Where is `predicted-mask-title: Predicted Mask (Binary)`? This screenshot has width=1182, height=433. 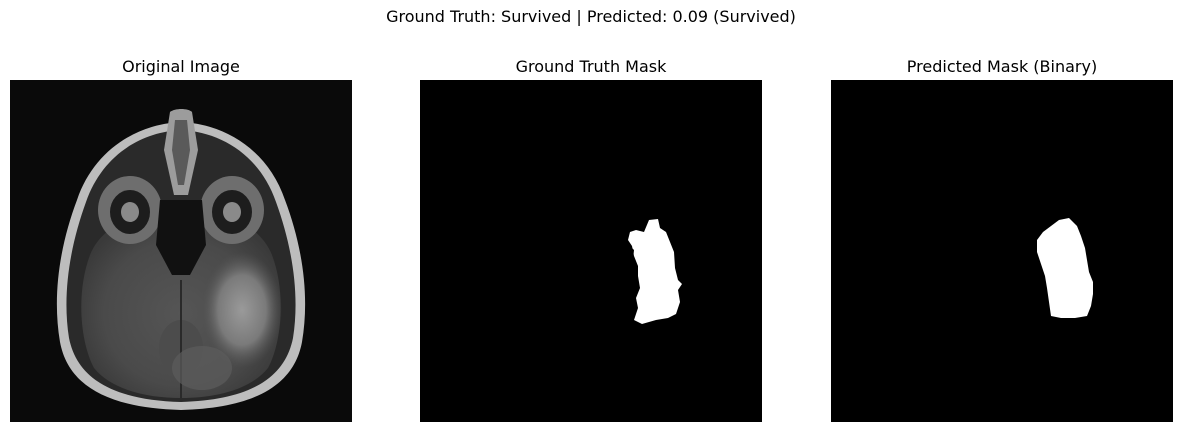
predicted-mask-title: Predicted Mask (Binary) is located at coordinates (1002, 66).